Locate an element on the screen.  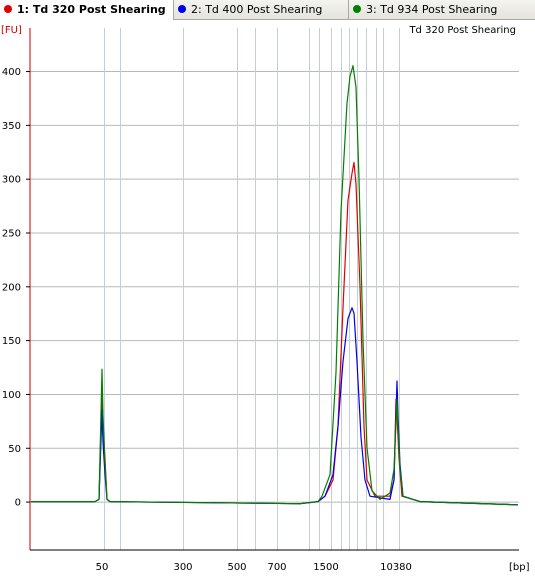
tab-sample-3: 3: Td 934 Post Shearing is located at coordinates (442, 10).